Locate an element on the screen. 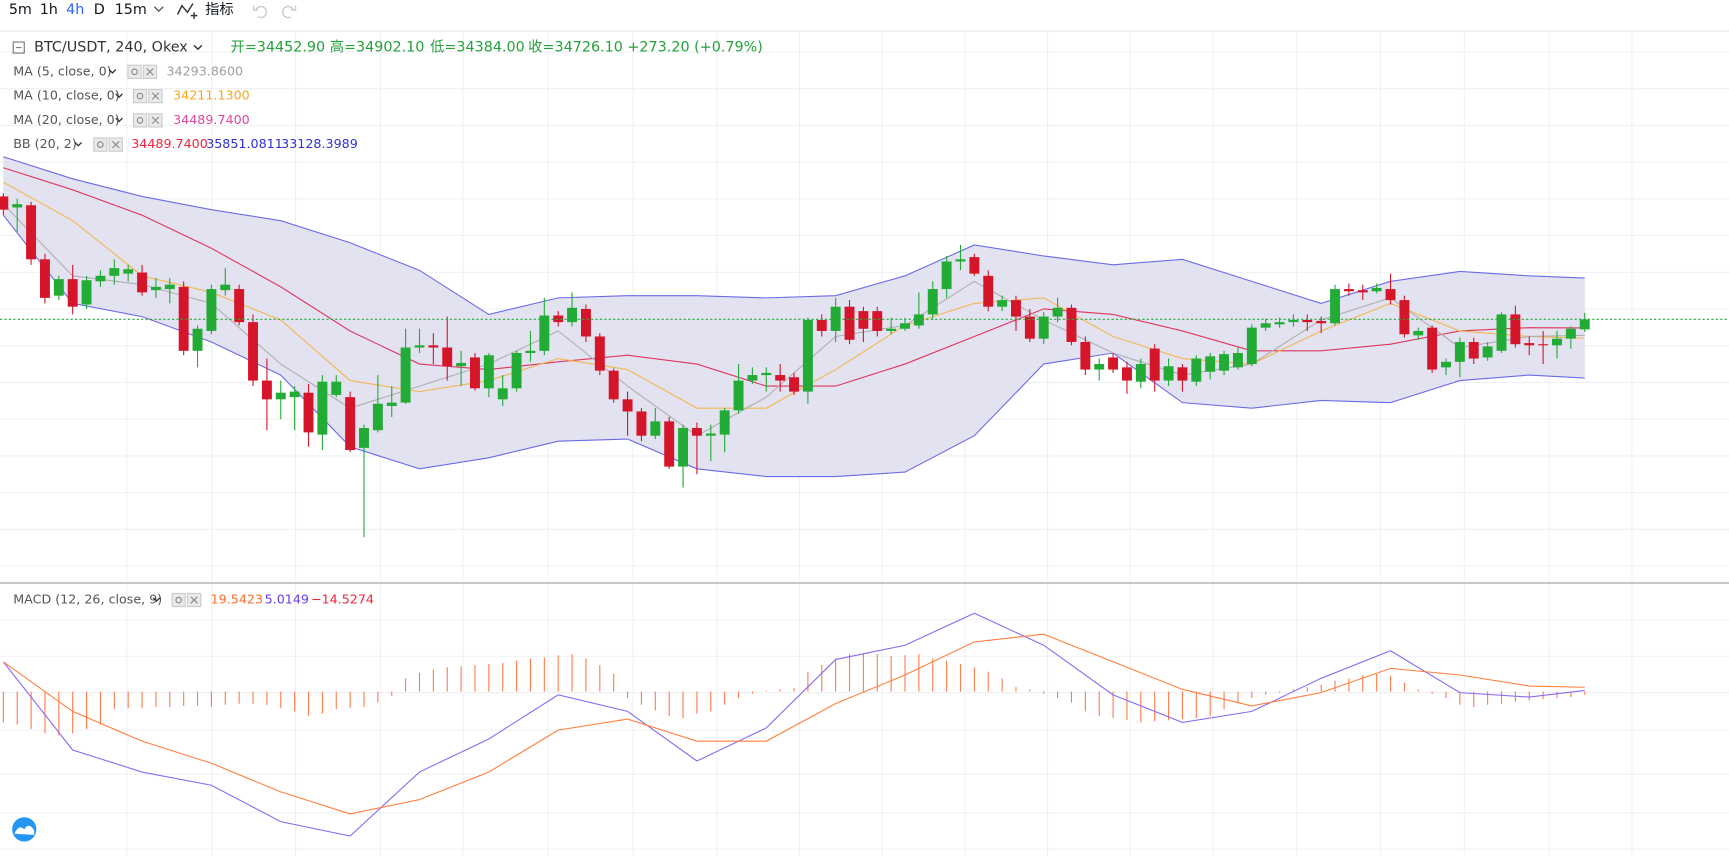 This screenshot has width=1729, height=856. collapse-legend is located at coordinates (18, 47).